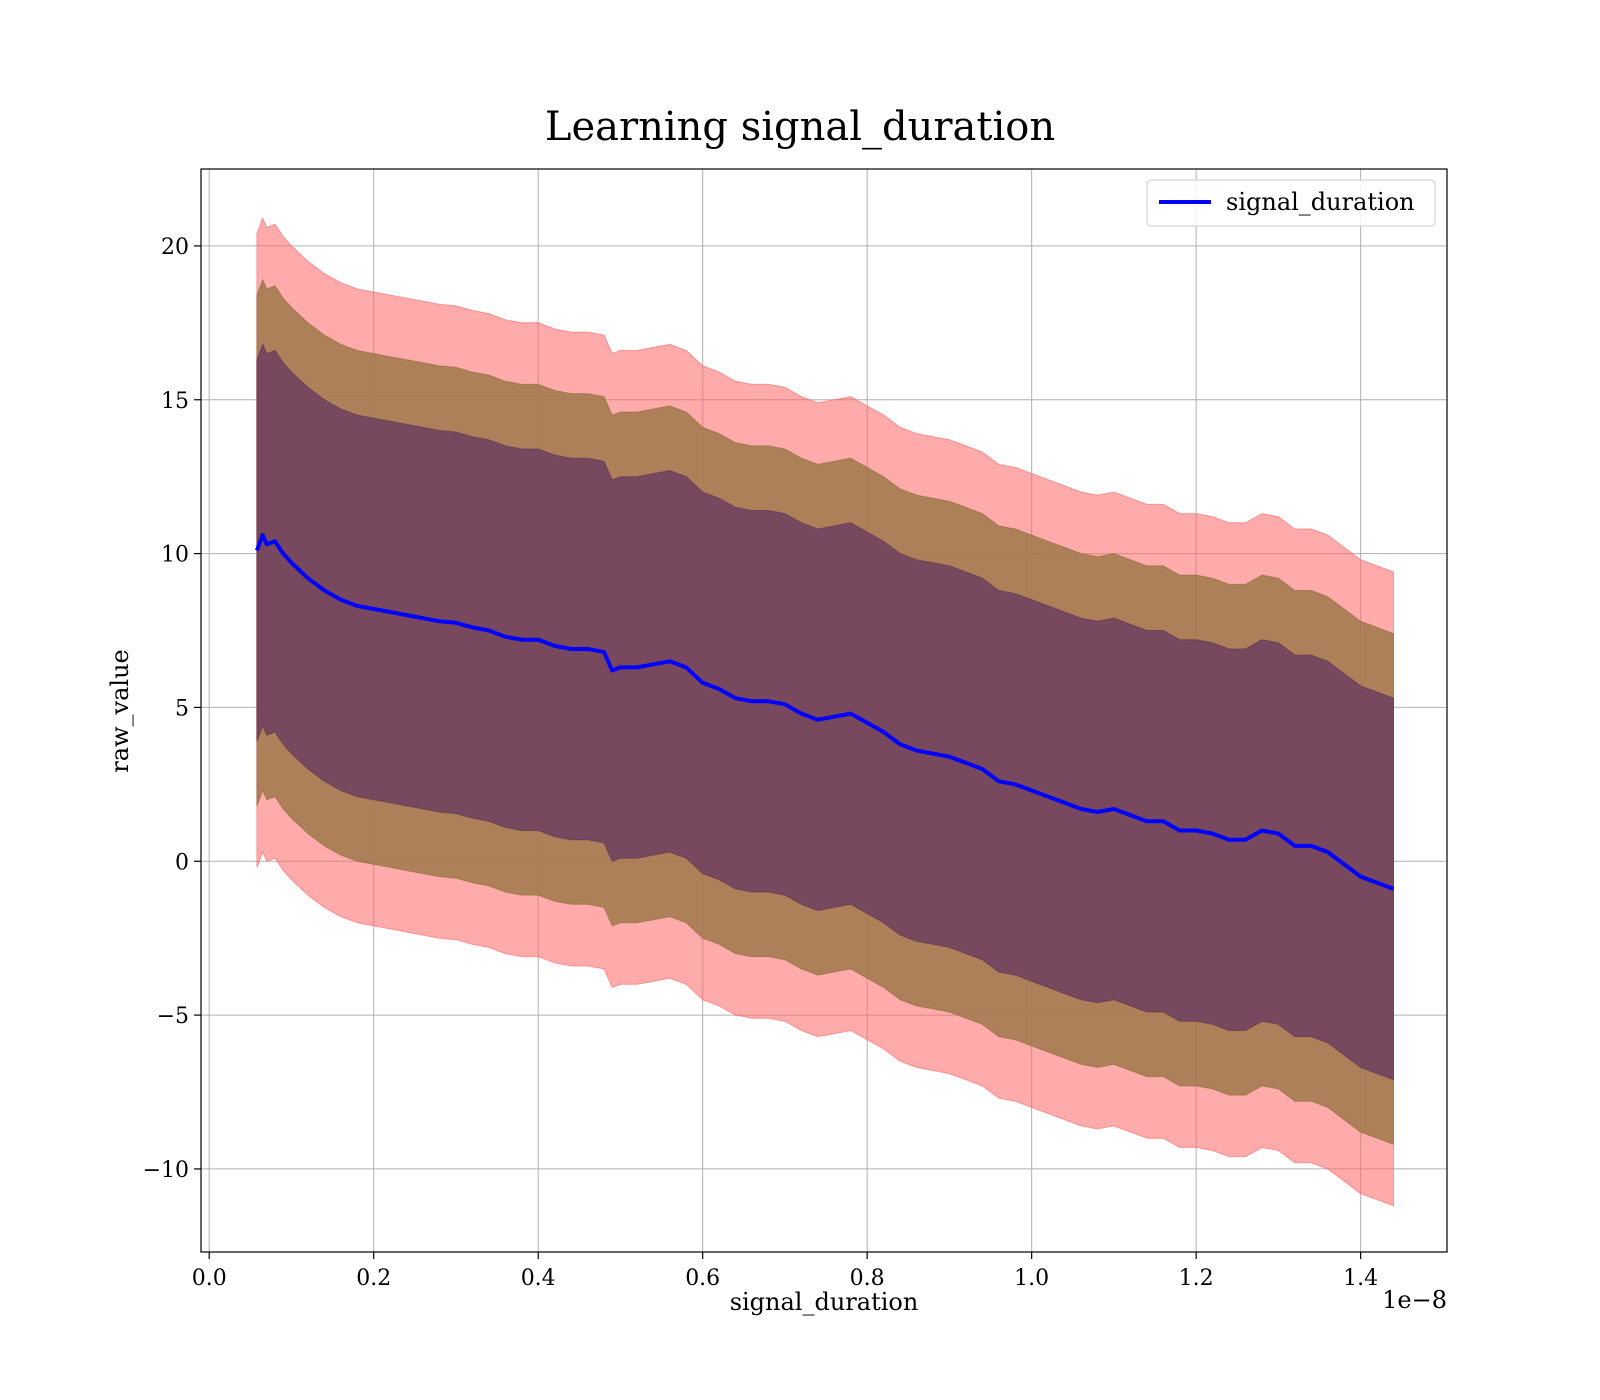 This screenshot has height=1400, width=1600. I want to click on x-tick-label: 0.6, so click(702, 1278).